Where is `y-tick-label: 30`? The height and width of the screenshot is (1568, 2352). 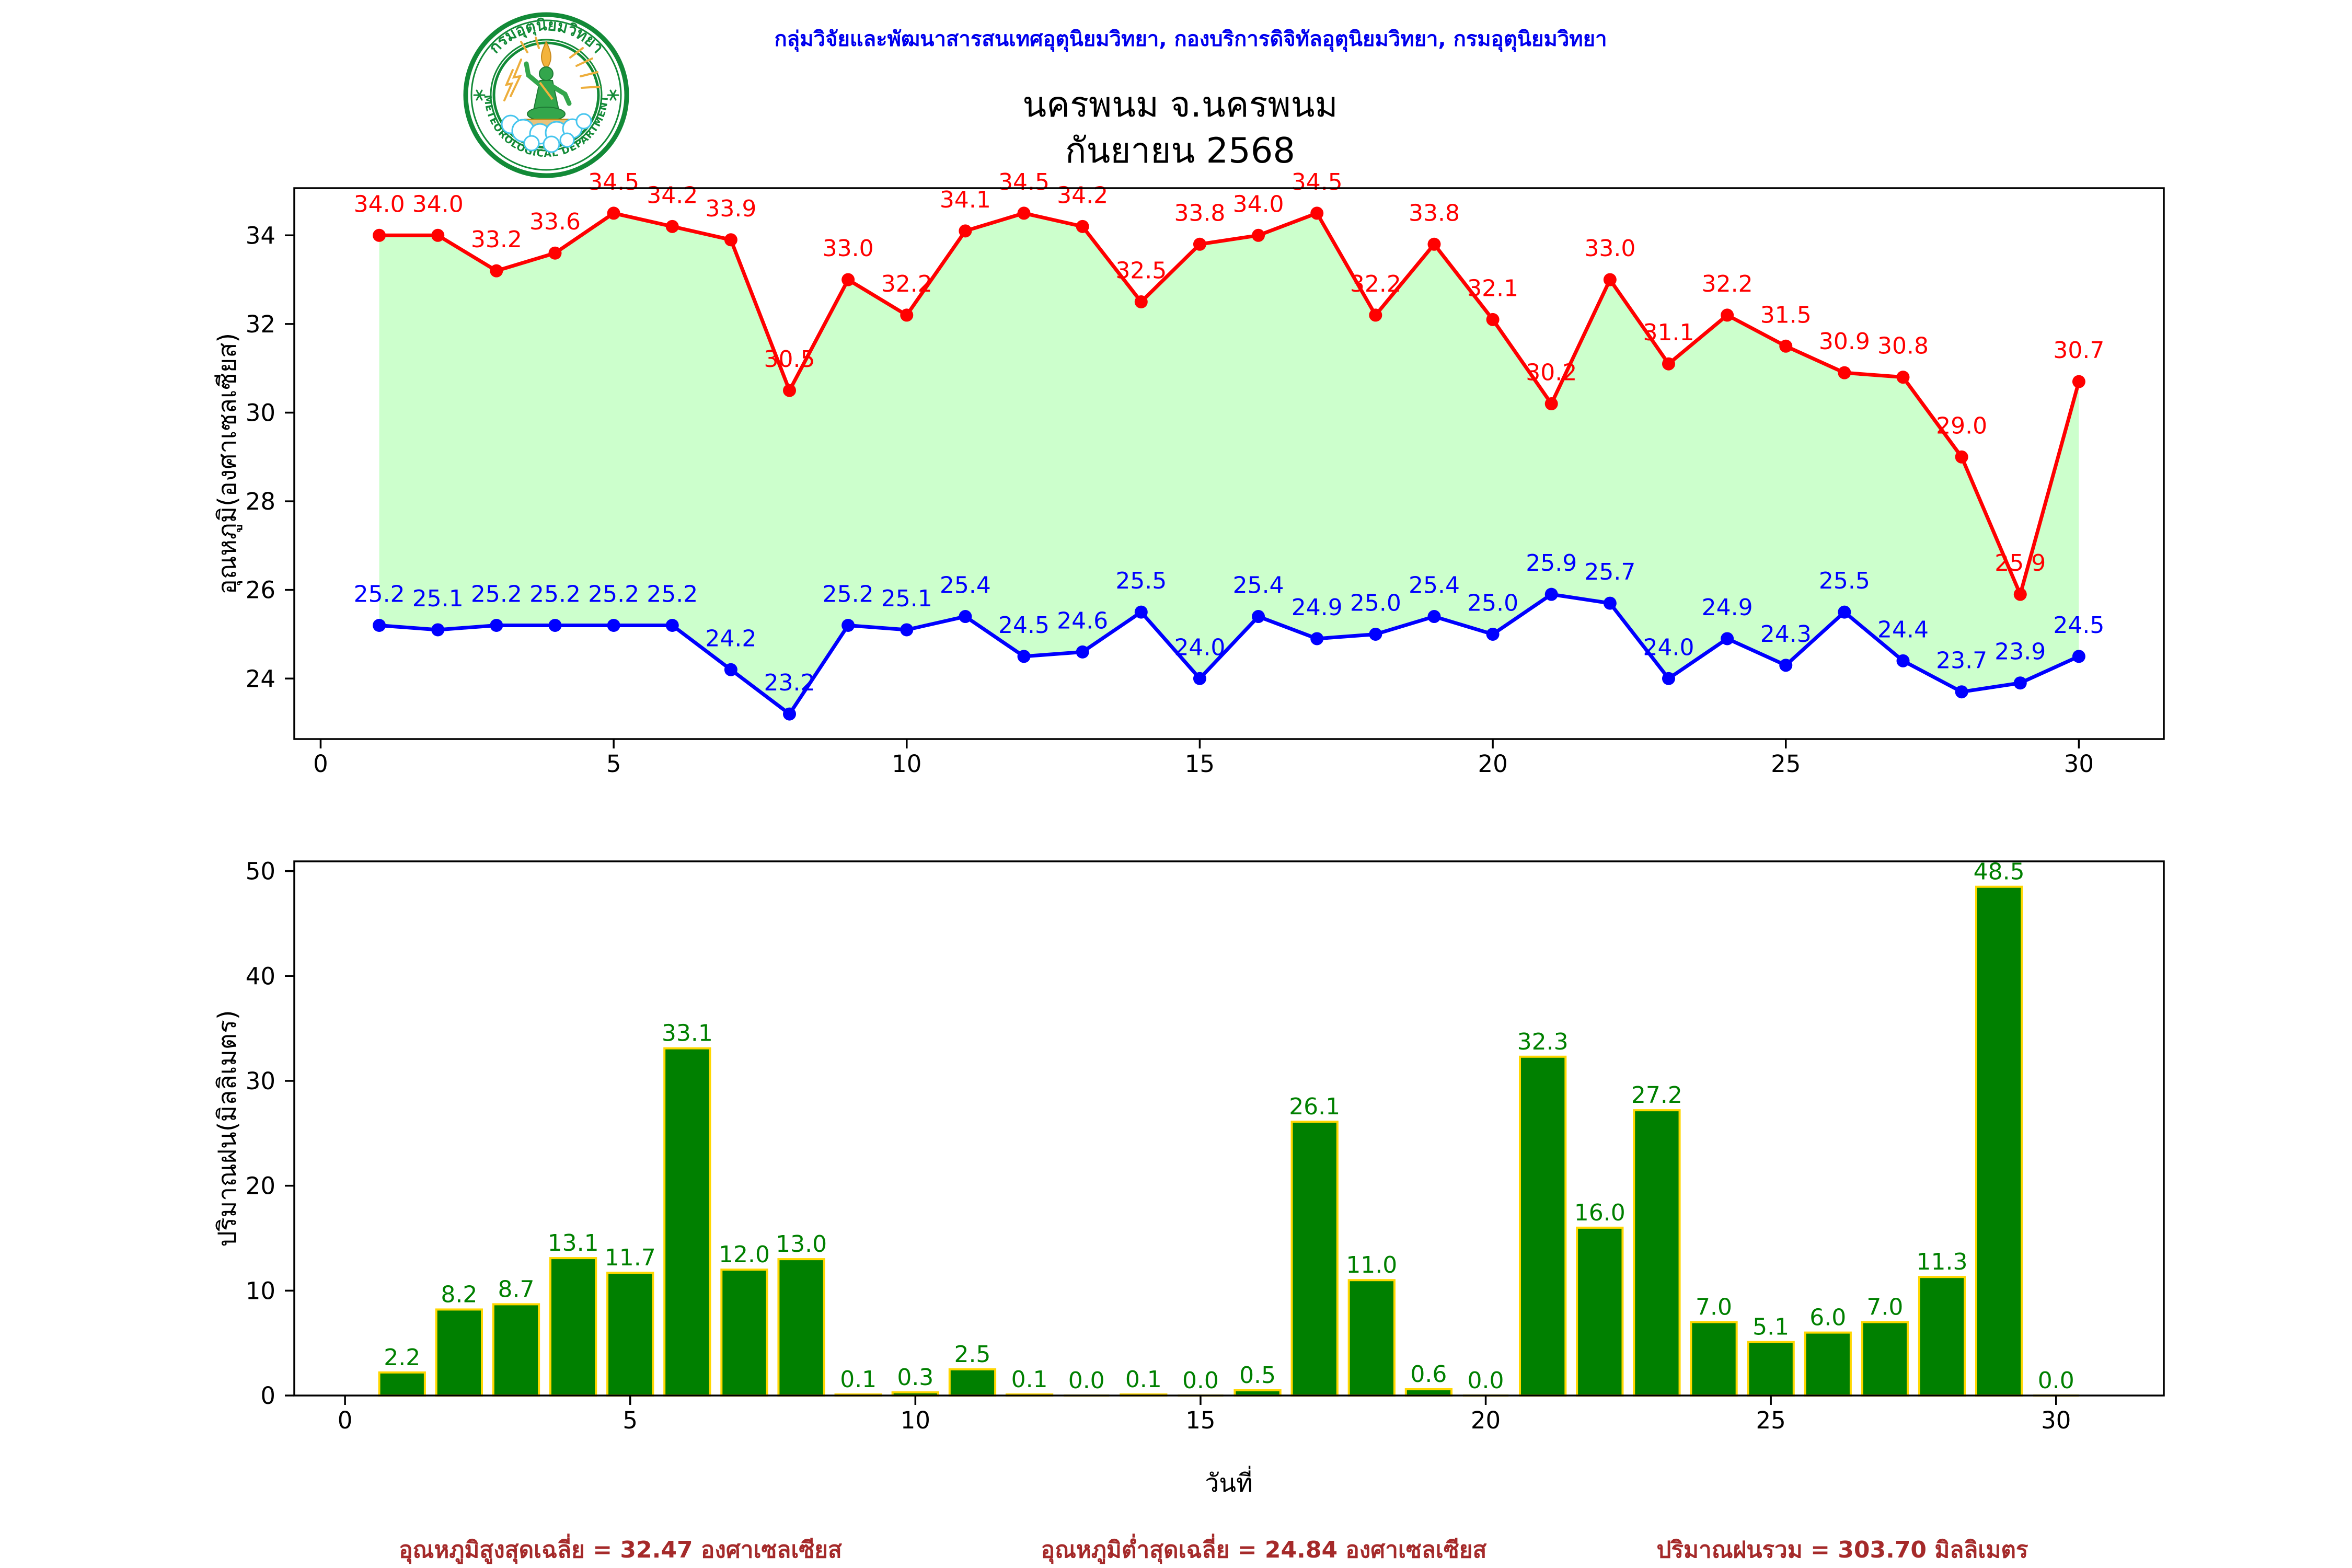
y-tick-label: 30 is located at coordinates (260, 1081).